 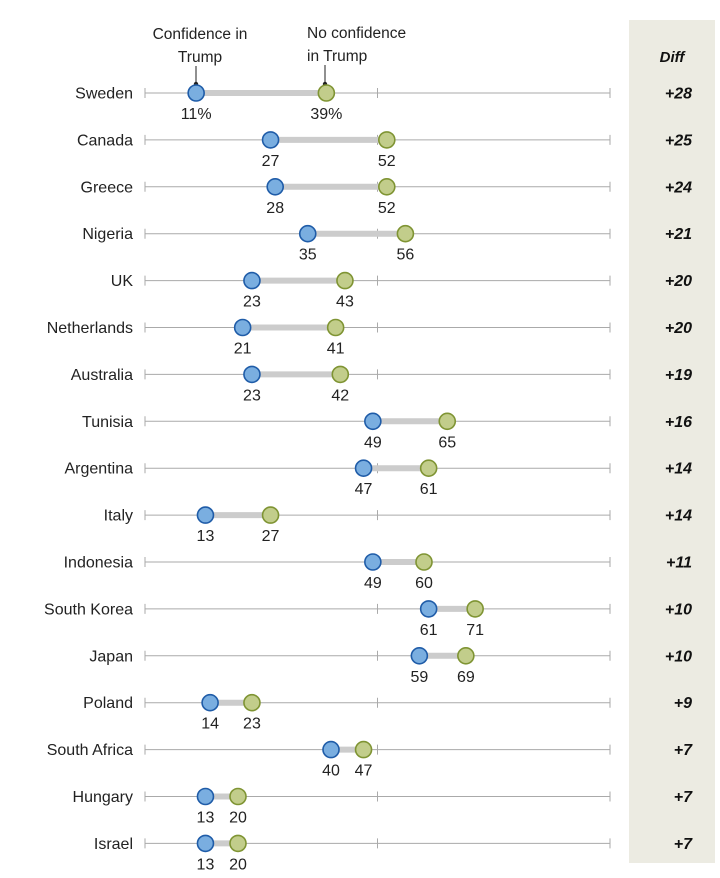 What do you see at coordinates (308, 255) in the screenshot?
I see `confidence-value-label: 35` at bounding box center [308, 255].